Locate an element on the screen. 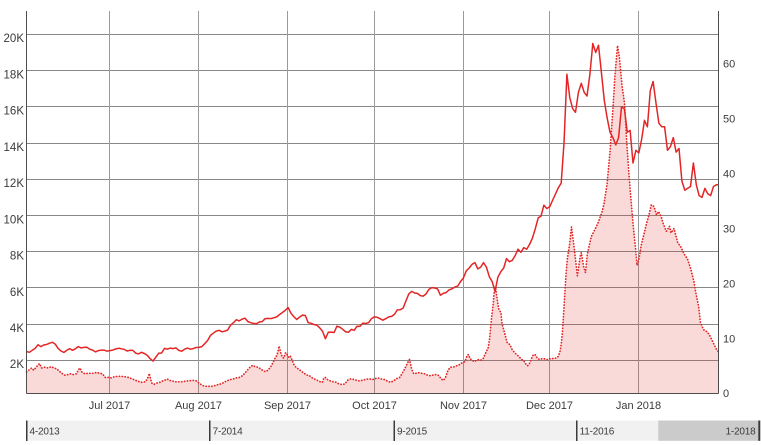 The height and width of the screenshot is (445, 761). svg-text: 8K is located at coordinates (17, 257).